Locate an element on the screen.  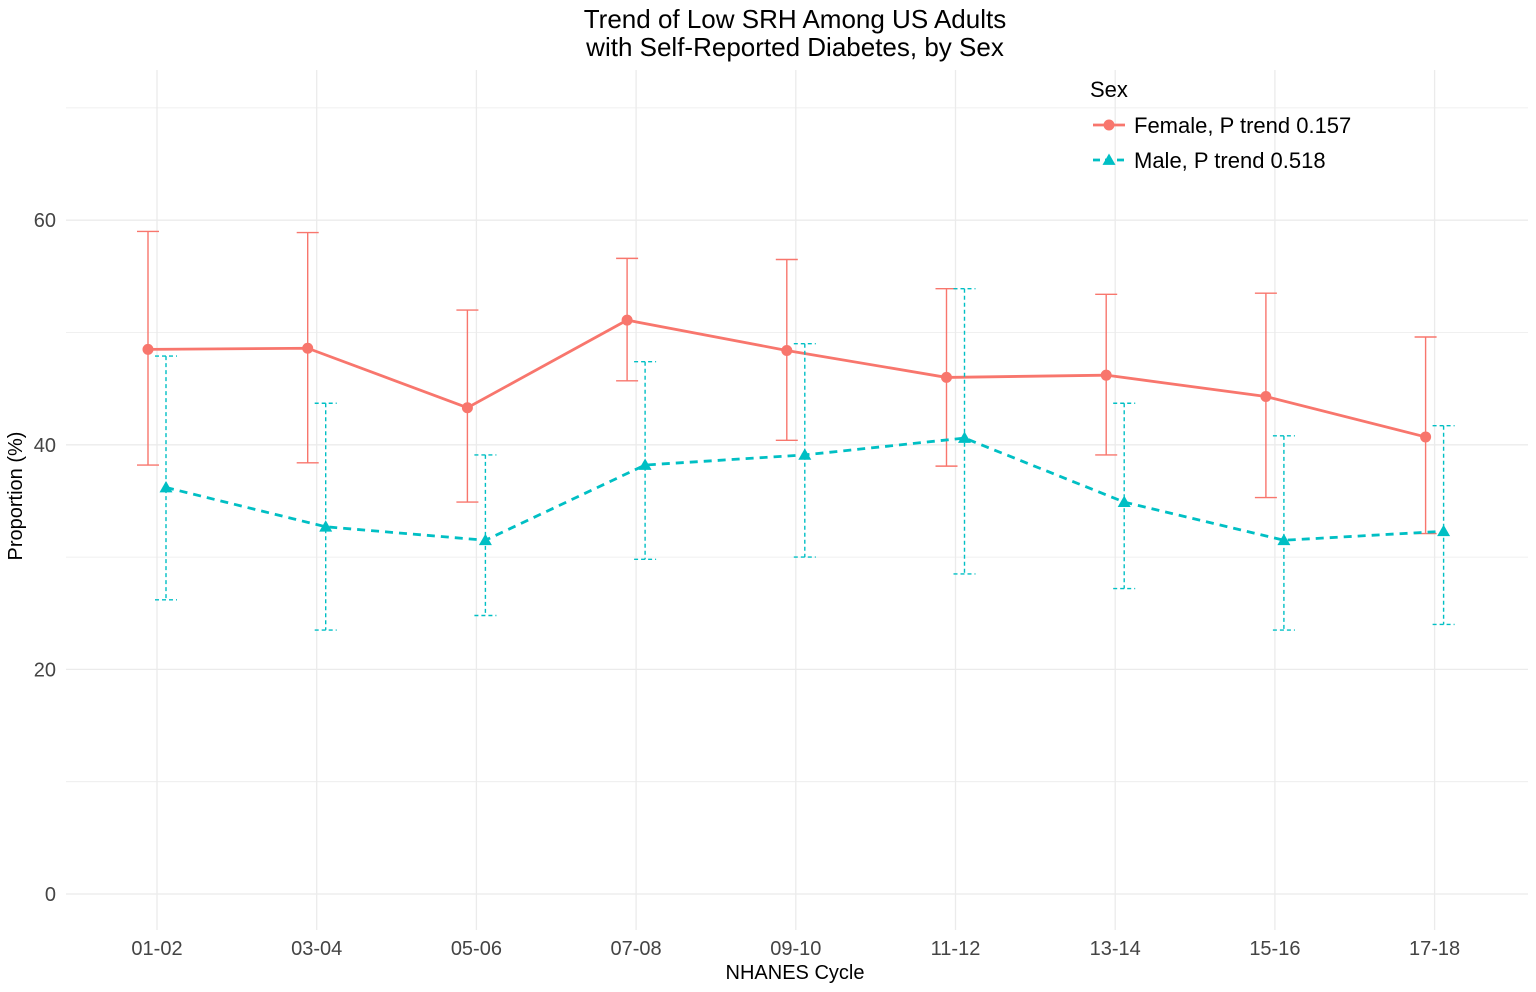
y-tick-label: 60 is located at coordinates (45, 221).